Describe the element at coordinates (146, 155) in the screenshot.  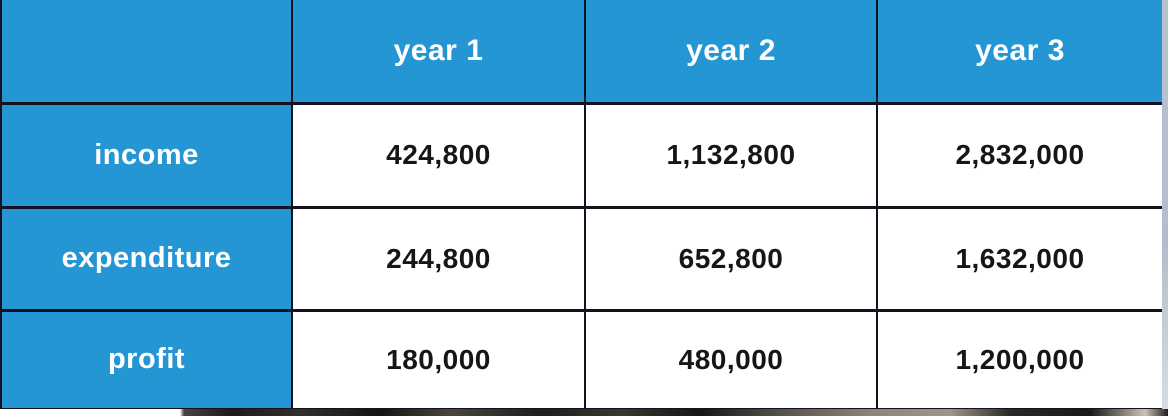
I see `row-label-income: income` at that location.